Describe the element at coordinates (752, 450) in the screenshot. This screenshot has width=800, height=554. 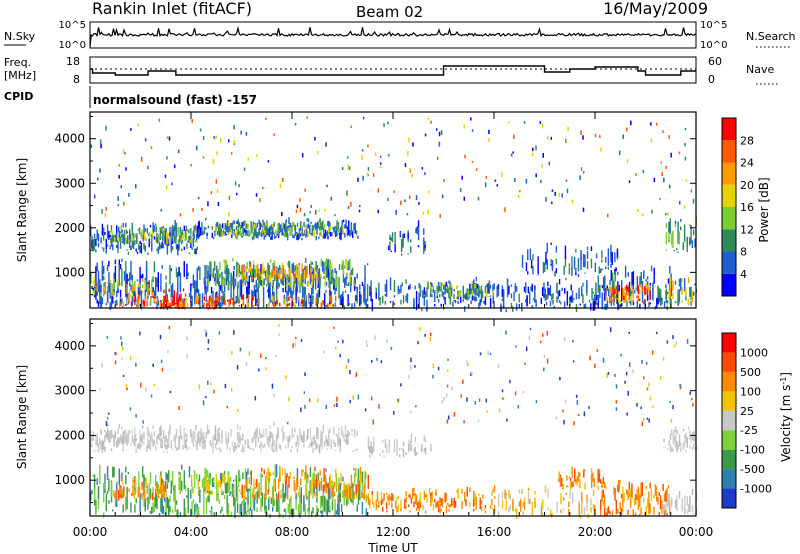
I see `colorbar-tick-label: -100` at that location.